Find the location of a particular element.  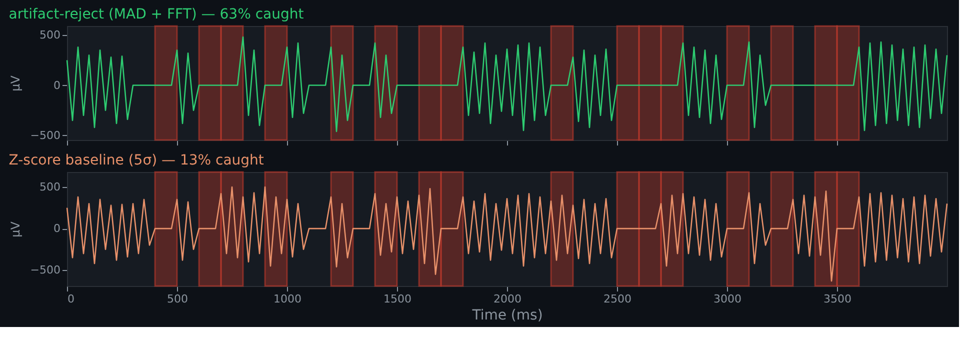

chart-title: Z-score baseline (5σ) — 13% caught is located at coordinates (136, 160).